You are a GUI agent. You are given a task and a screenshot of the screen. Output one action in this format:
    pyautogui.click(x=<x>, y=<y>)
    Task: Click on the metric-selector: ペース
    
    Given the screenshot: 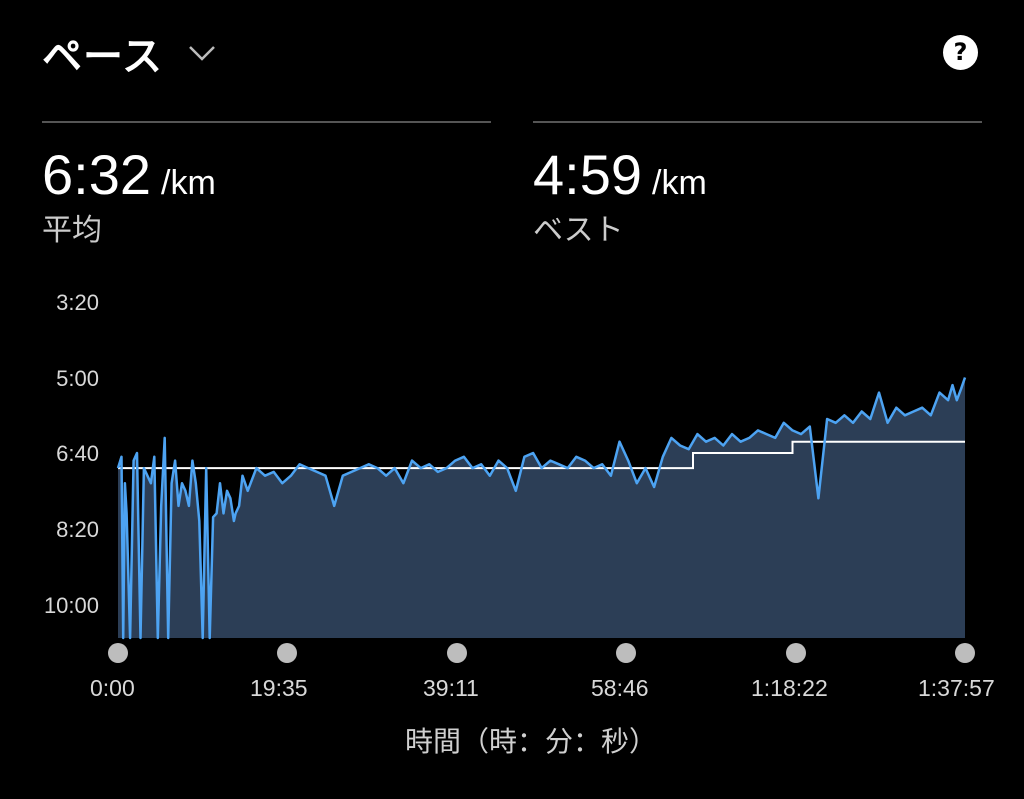 What is the action you would take?
    pyautogui.click(x=129, y=54)
    